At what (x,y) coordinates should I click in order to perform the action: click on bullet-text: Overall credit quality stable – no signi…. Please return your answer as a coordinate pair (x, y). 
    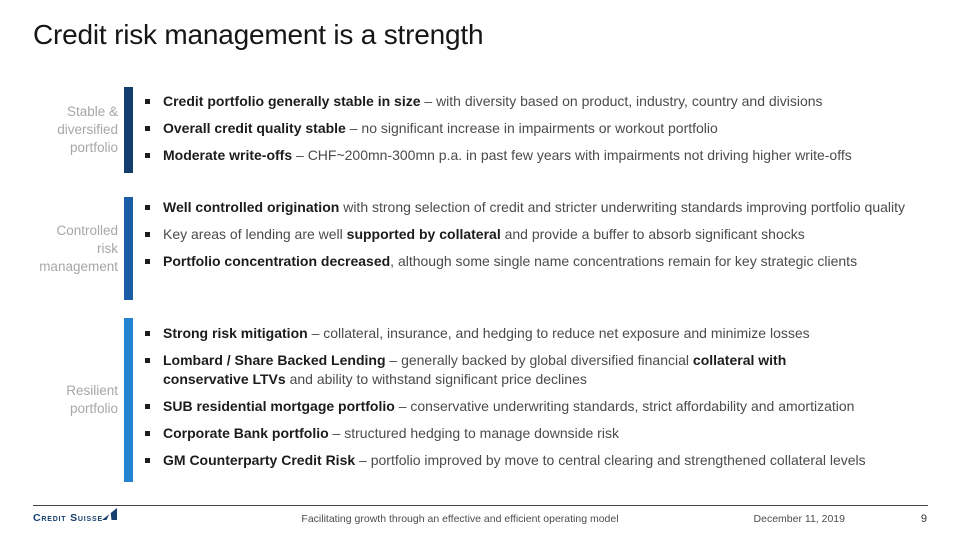
    Looking at the image, I should click on (440, 128).